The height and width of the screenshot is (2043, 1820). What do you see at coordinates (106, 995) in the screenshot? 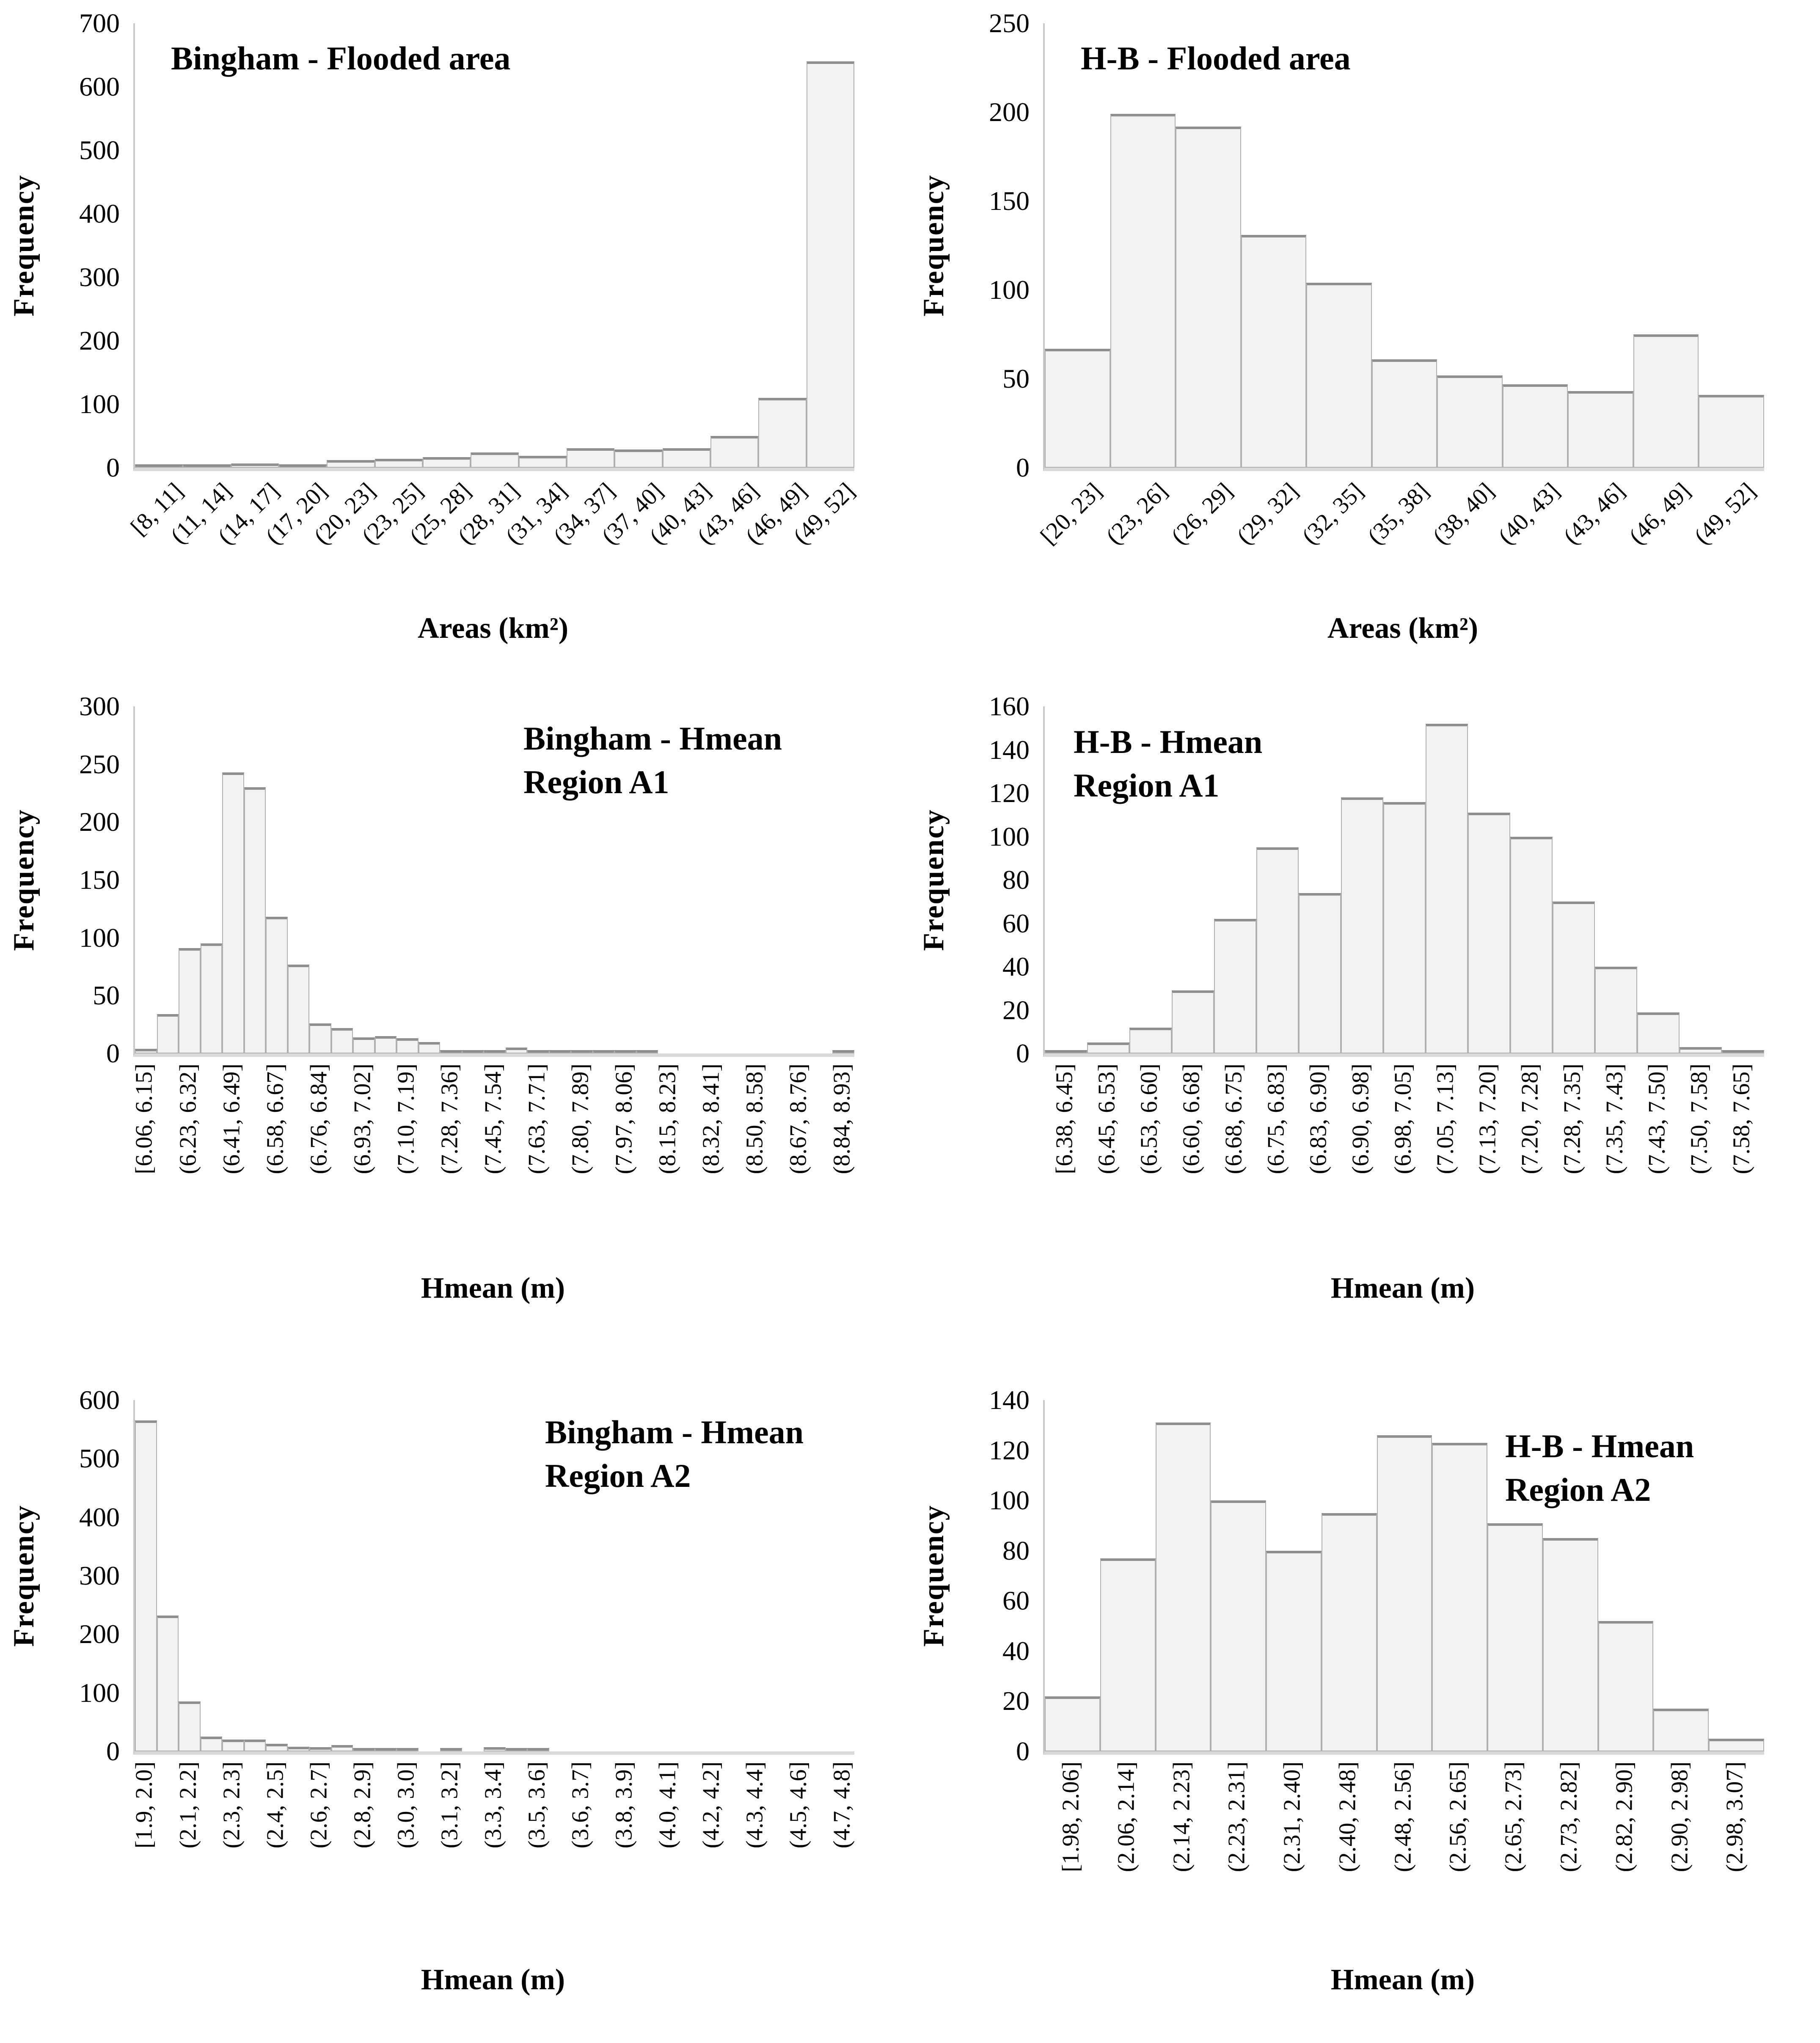
I see `y-tick-label: 50` at bounding box center [106, 995].